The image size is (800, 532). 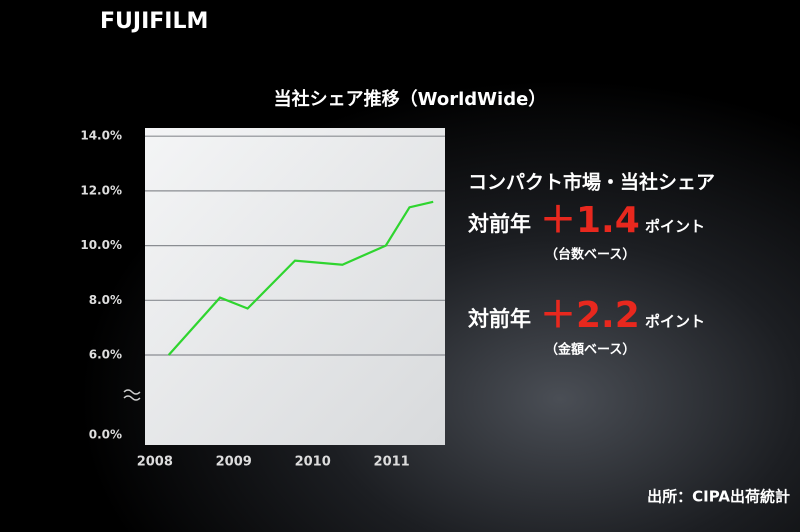 I want to click on note-change: ＋1.4, so click(x=590, y=220).